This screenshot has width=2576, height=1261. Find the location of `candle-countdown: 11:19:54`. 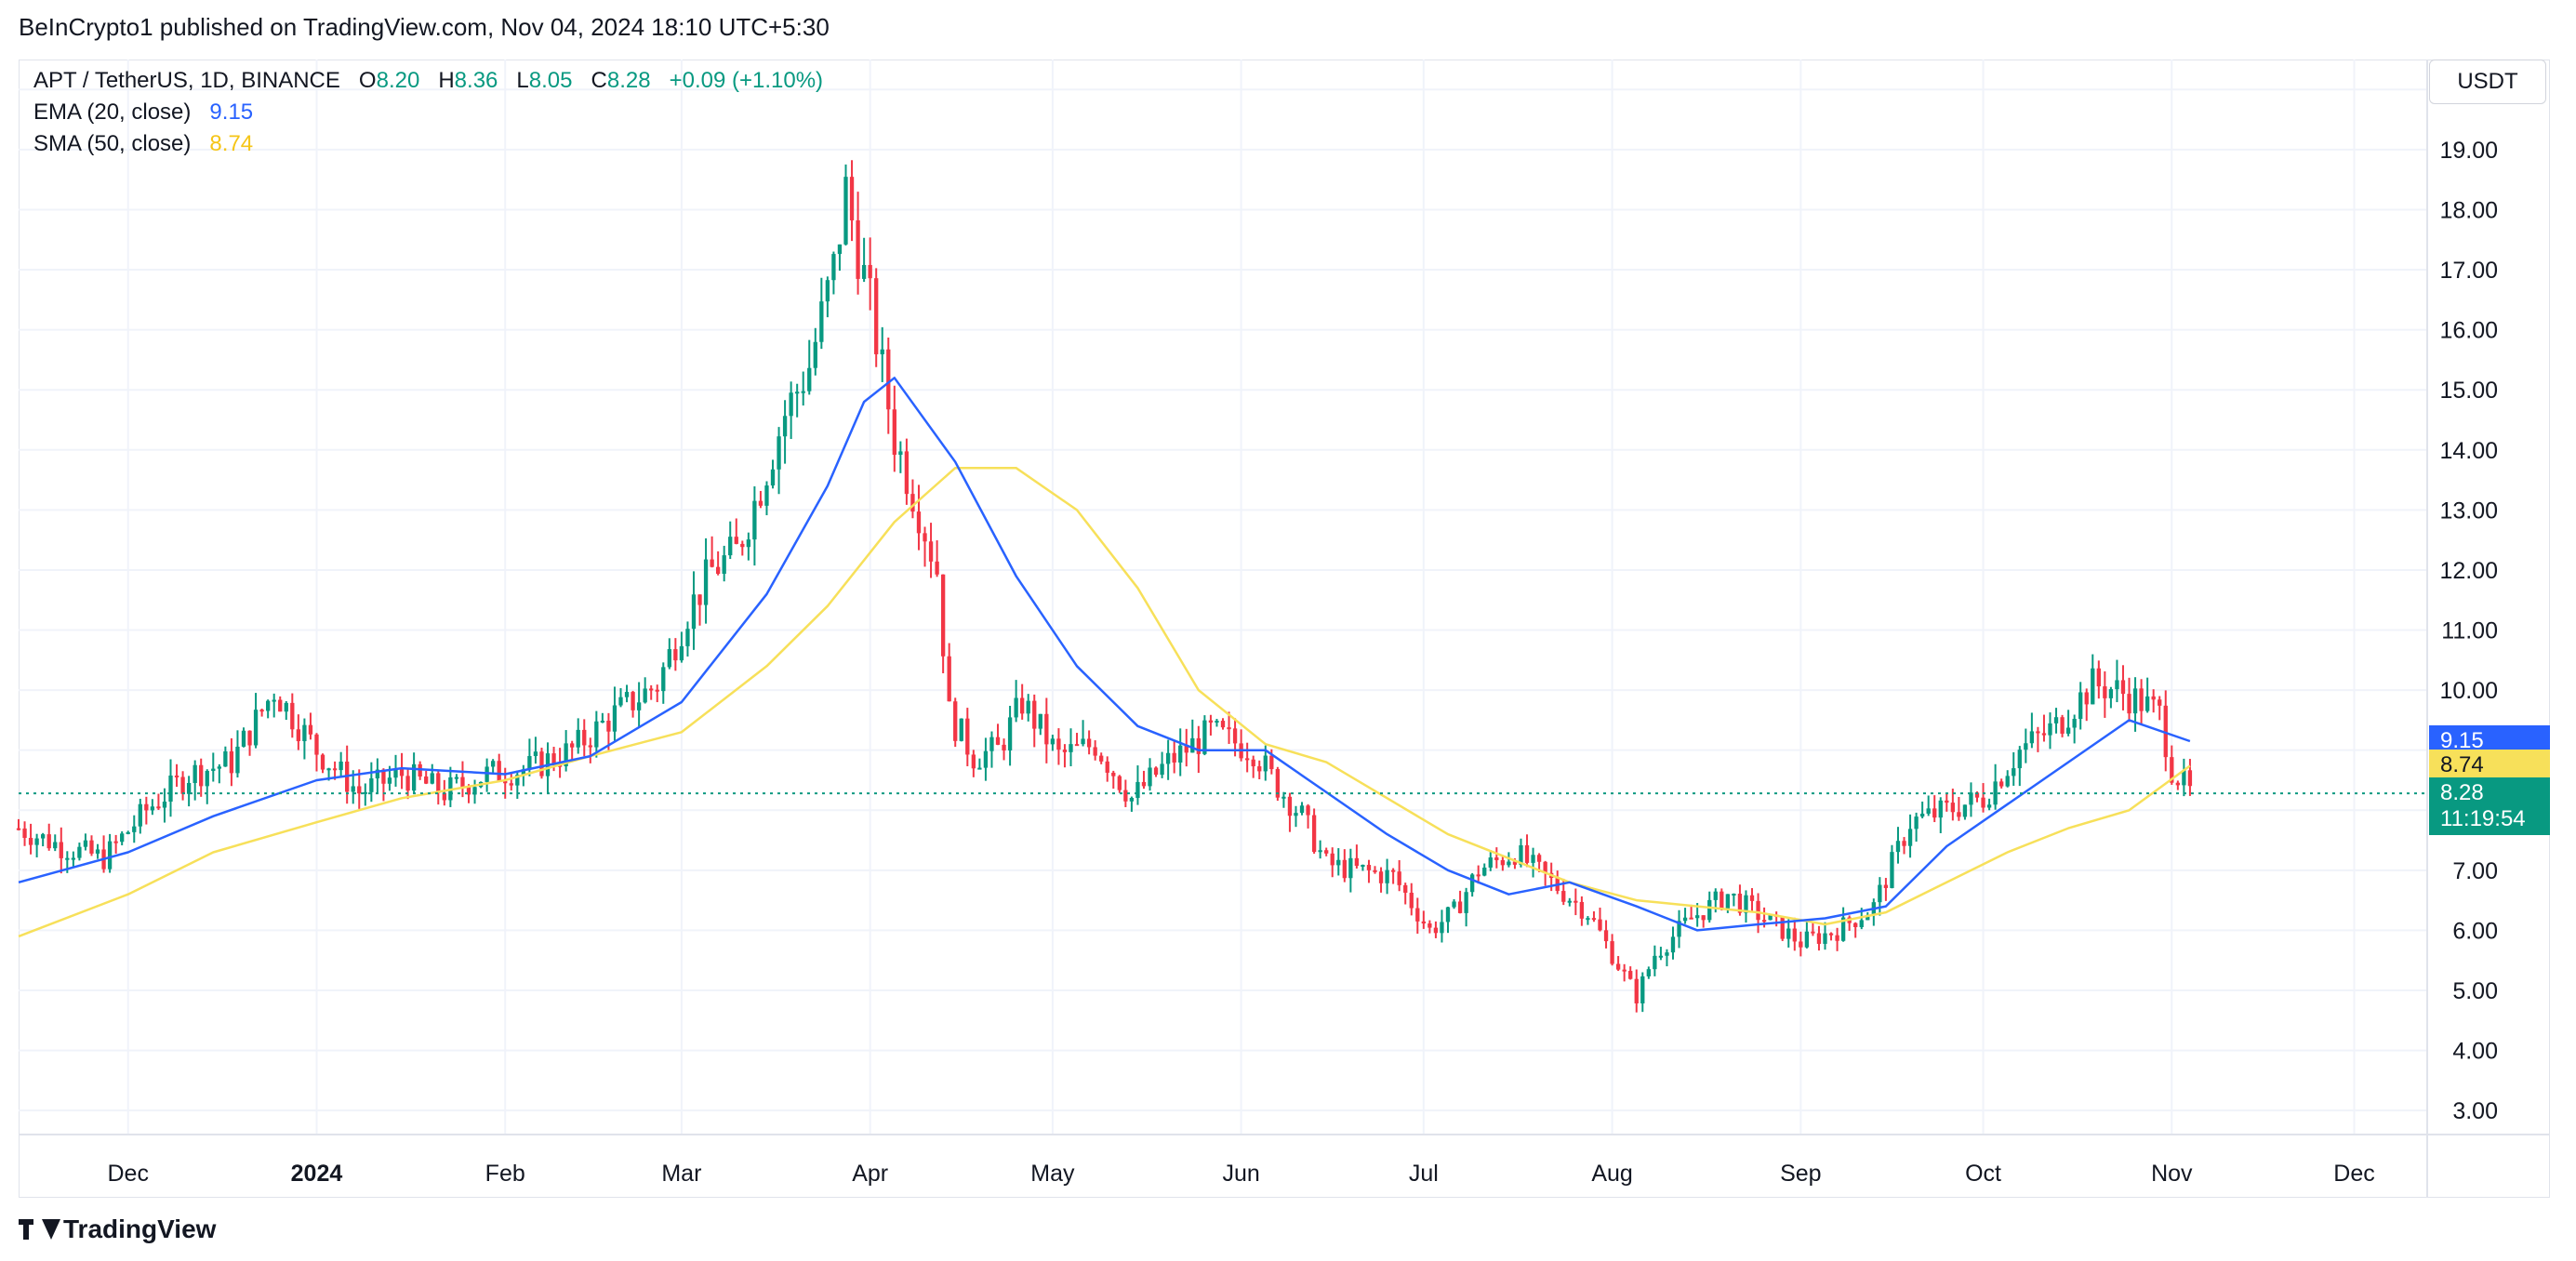

candle-countdown: 11:19:54 is located at coordinates (2483, 819).